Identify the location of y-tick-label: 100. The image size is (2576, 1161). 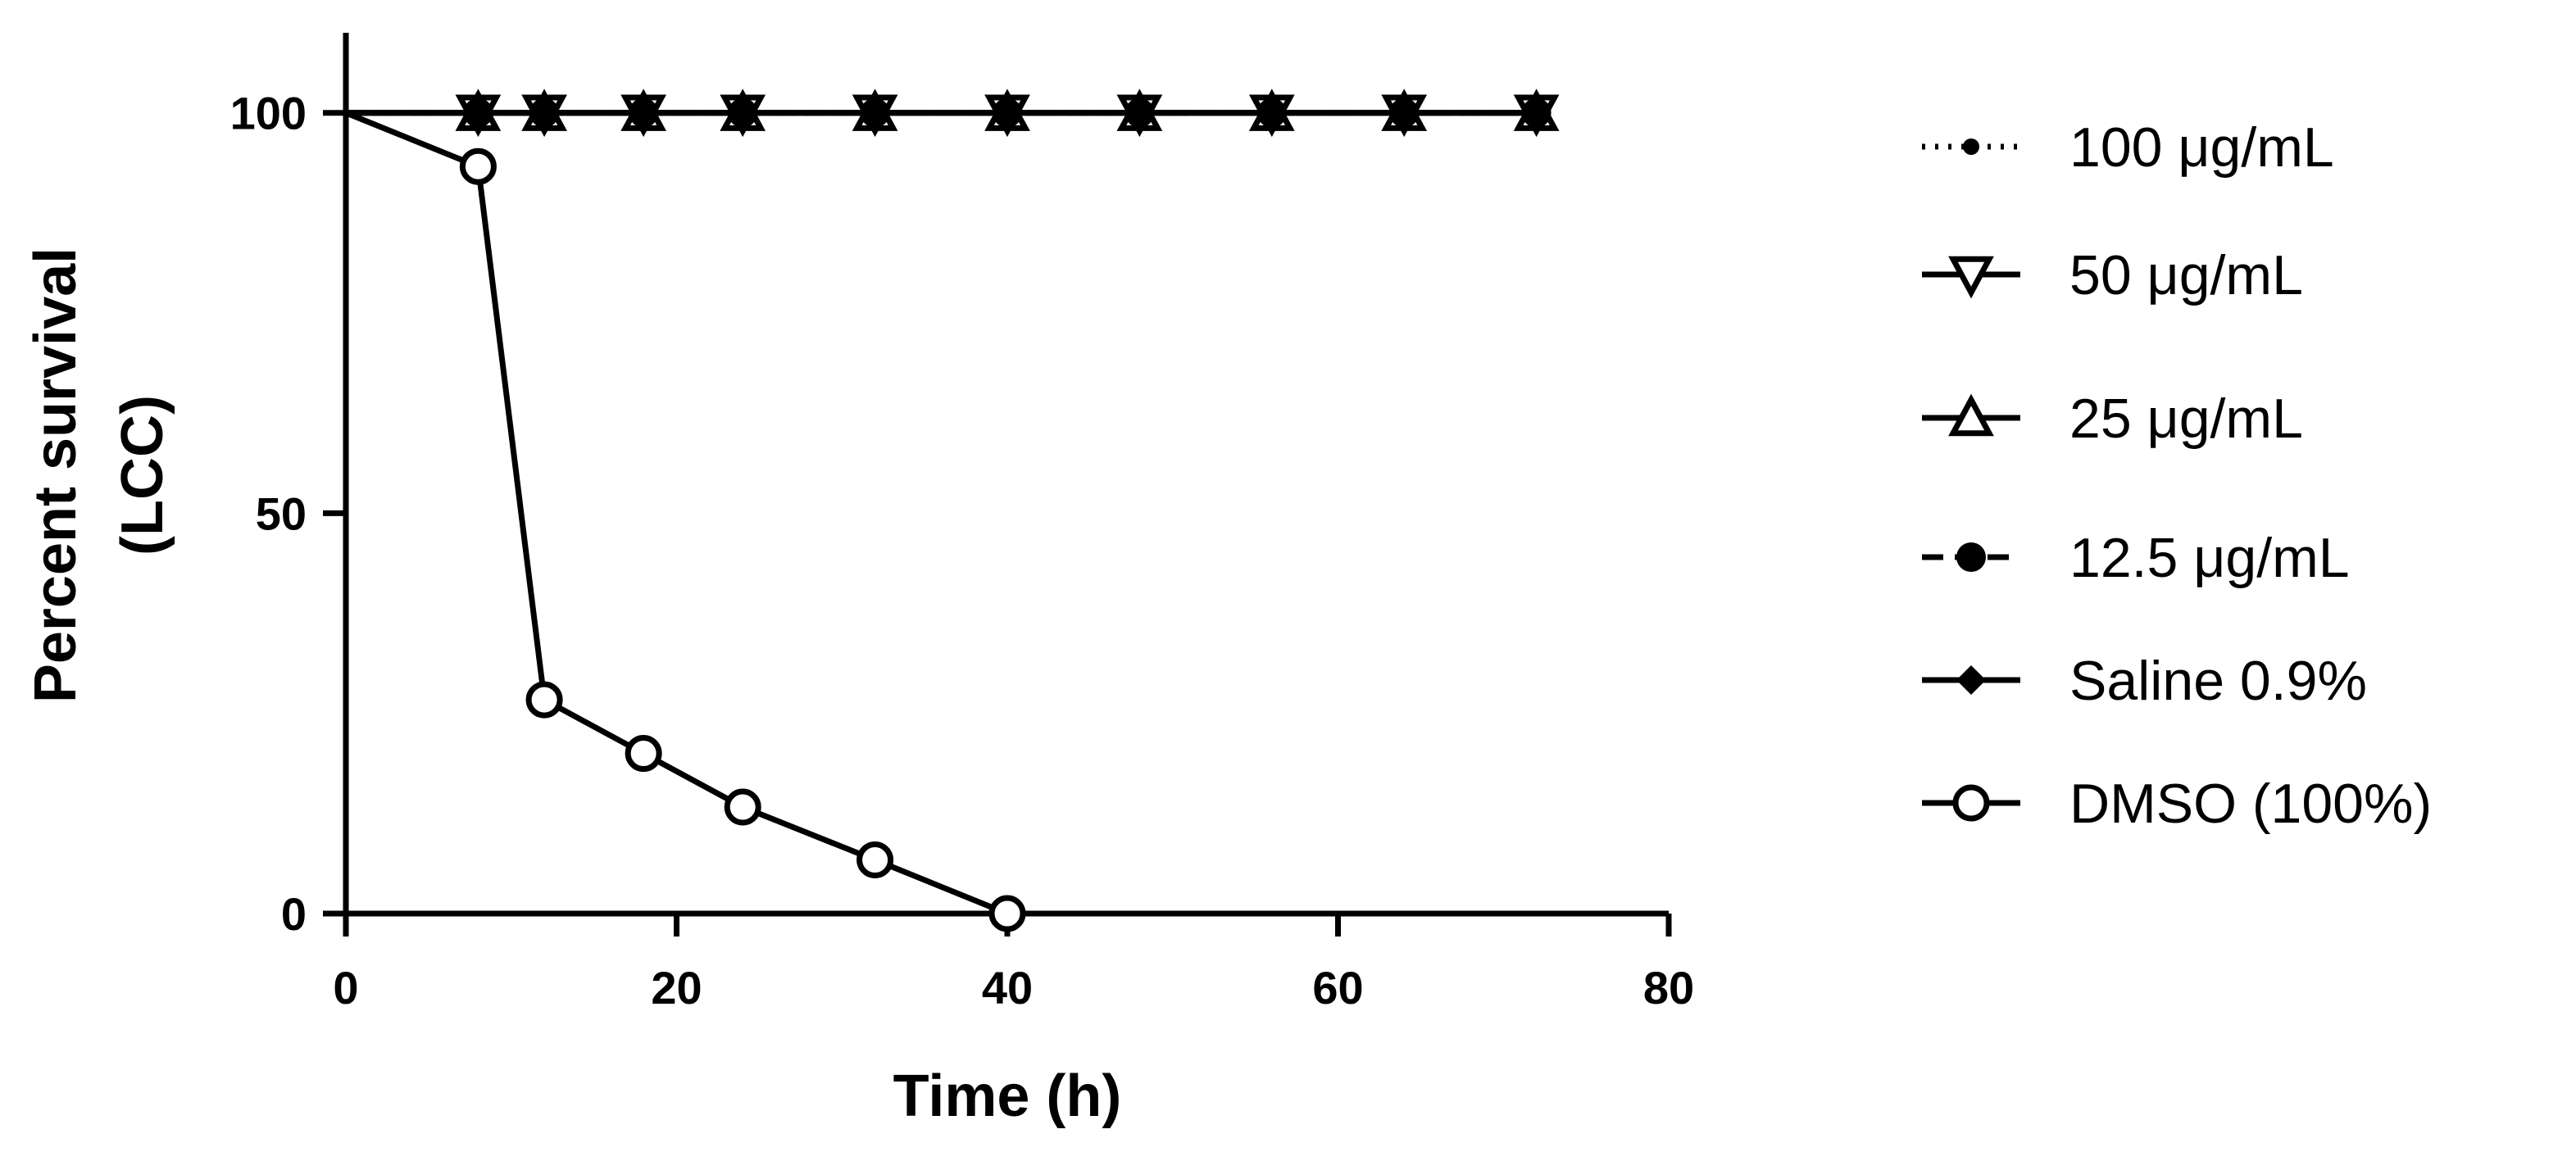
(268, 113).